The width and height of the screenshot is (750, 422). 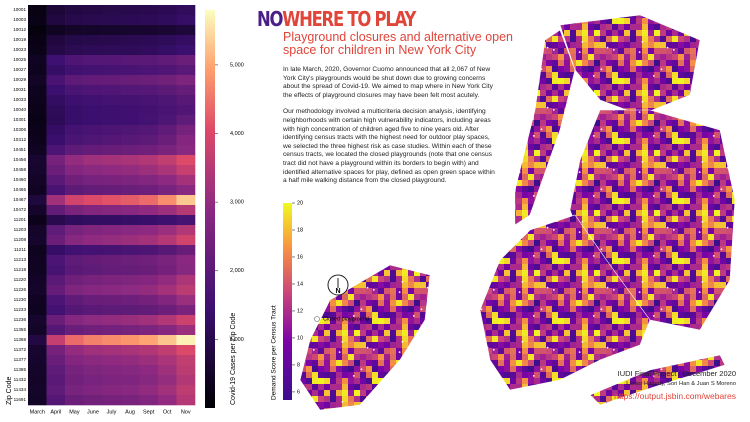 I want to click on y-tick-label: 11218, so click(x=20, y=269).